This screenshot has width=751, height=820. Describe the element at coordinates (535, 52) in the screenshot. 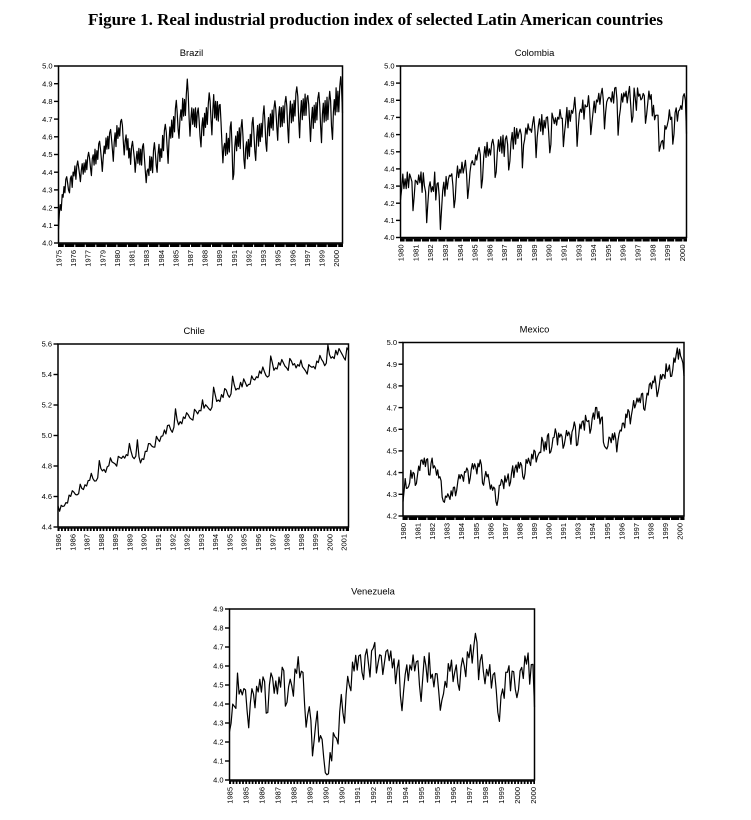

I see `svg-text: Colombia` at that location.